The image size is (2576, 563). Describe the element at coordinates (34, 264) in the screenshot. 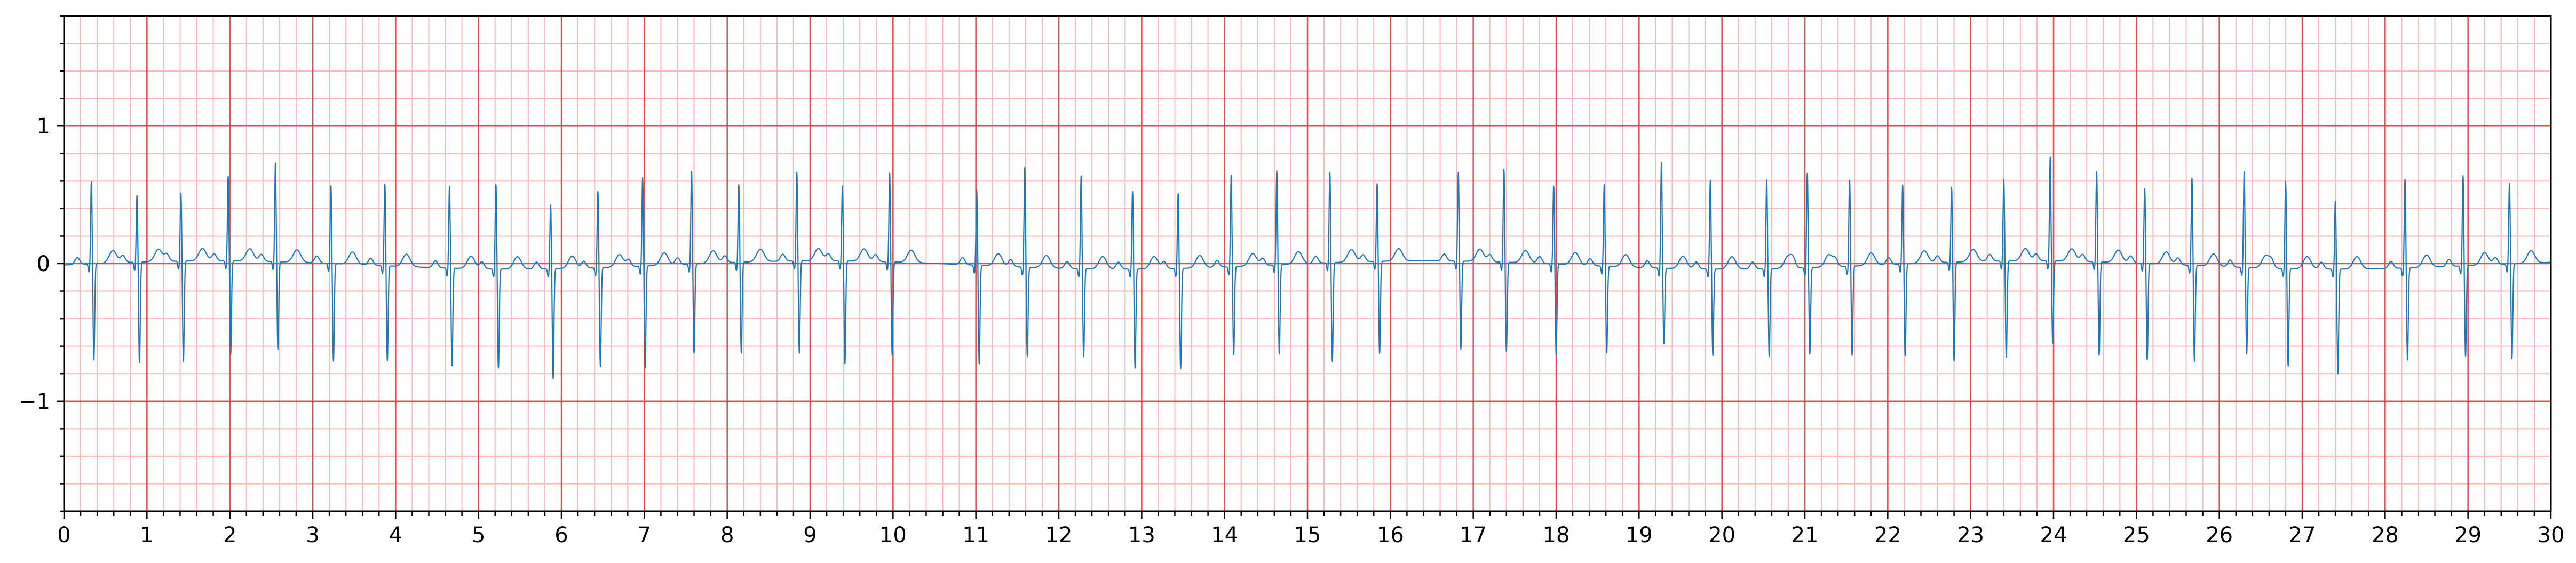

I see `y-tick-labels: 1 0 −1` at that location.